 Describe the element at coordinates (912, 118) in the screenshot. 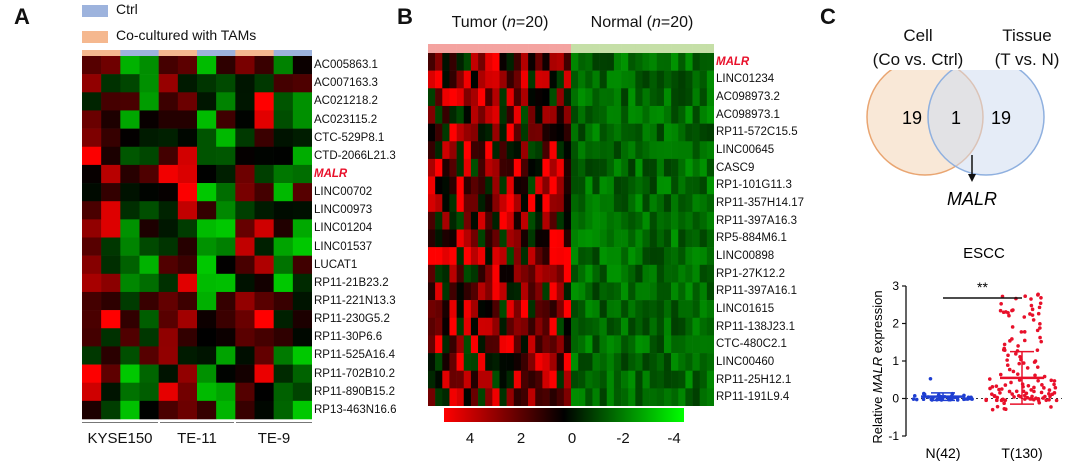

I see `venn-left-count: 19` at that location.